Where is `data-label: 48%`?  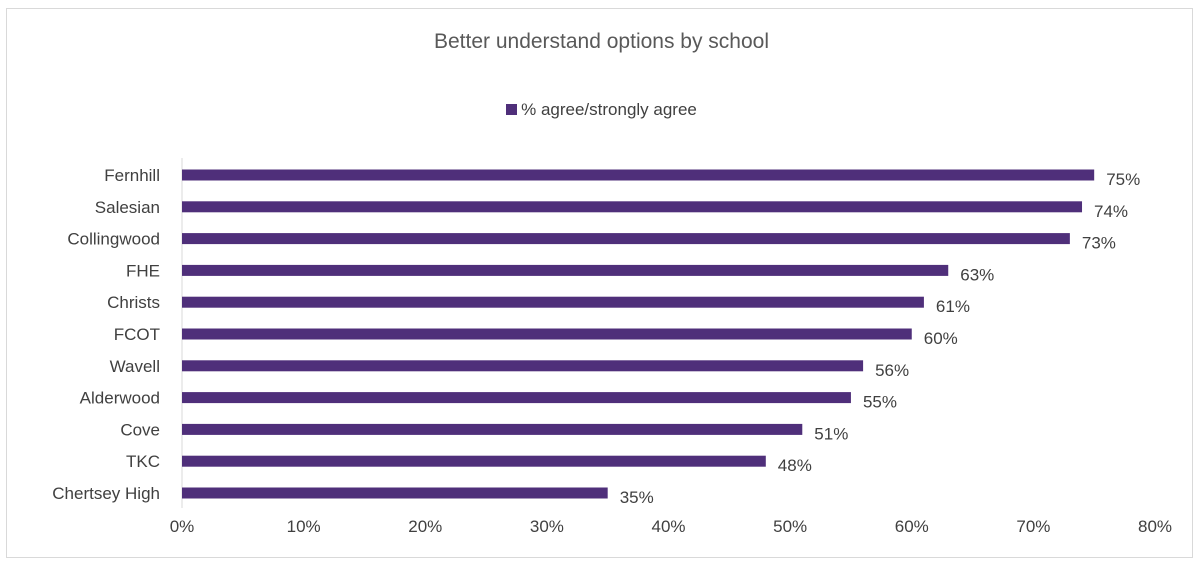
data-label: 48% is located at coordinates (795, 465).